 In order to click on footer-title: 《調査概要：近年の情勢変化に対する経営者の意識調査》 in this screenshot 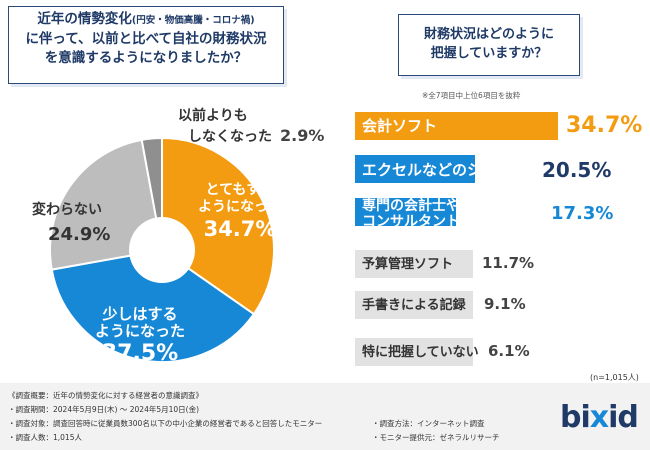, I will do `click(105, 395)`.